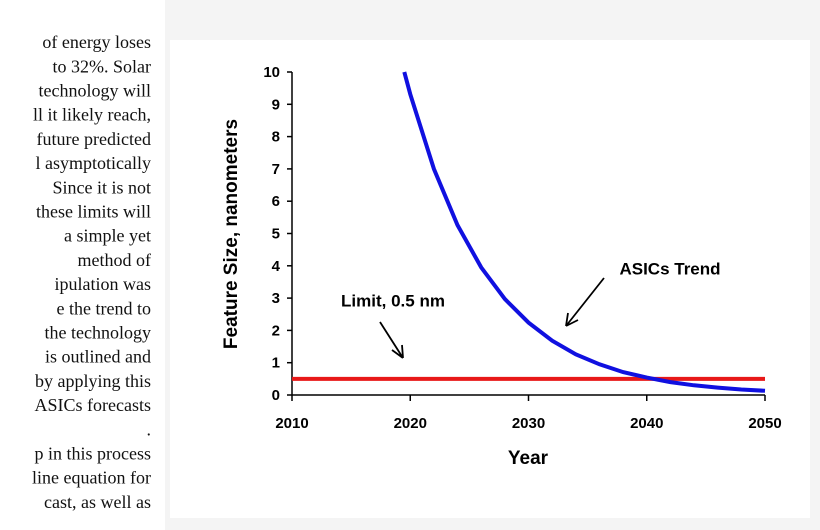 This screenshot has height=530, width=820. I want to click on x-axis-title: Year, so click(528, 458).